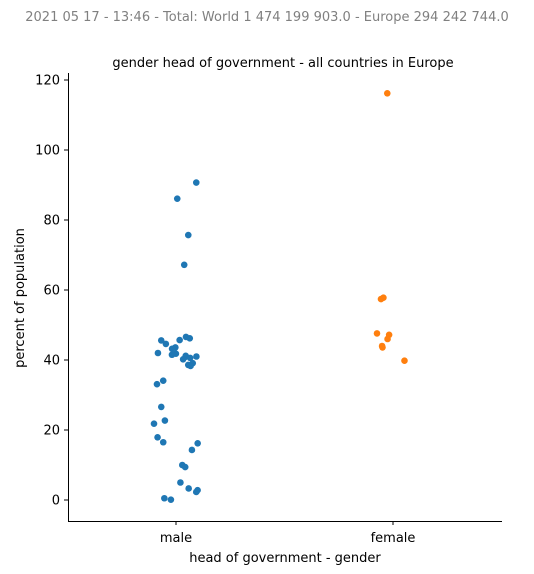 This screenshot has width=534, height=574. I want to click on y-tick-label: 80, so click(51, 221).